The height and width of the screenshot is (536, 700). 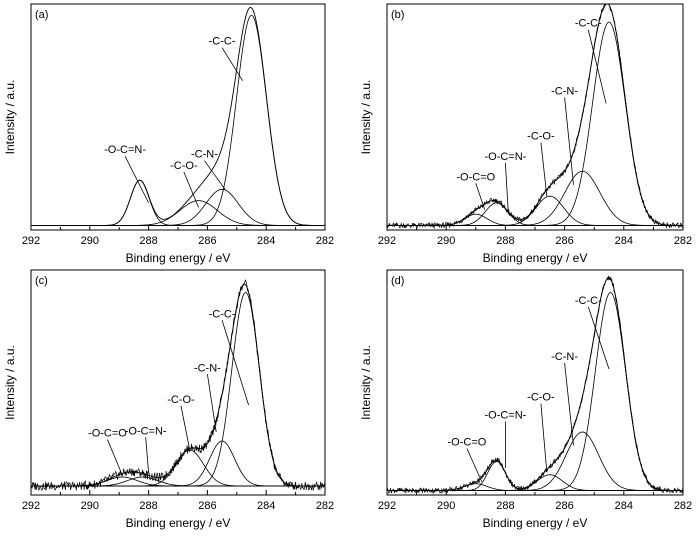 I want to click on panel-label: (b), so click(x=397, y=15).